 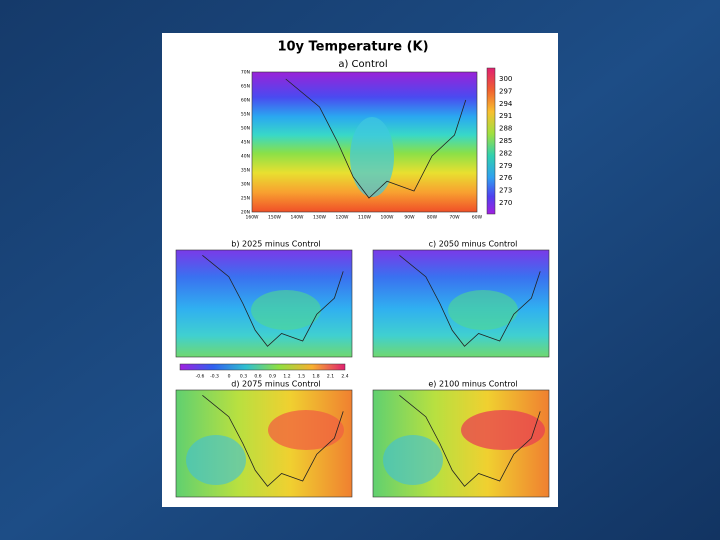 I want to click on colorbar-label: 2.1, so click(x=330, y=377).